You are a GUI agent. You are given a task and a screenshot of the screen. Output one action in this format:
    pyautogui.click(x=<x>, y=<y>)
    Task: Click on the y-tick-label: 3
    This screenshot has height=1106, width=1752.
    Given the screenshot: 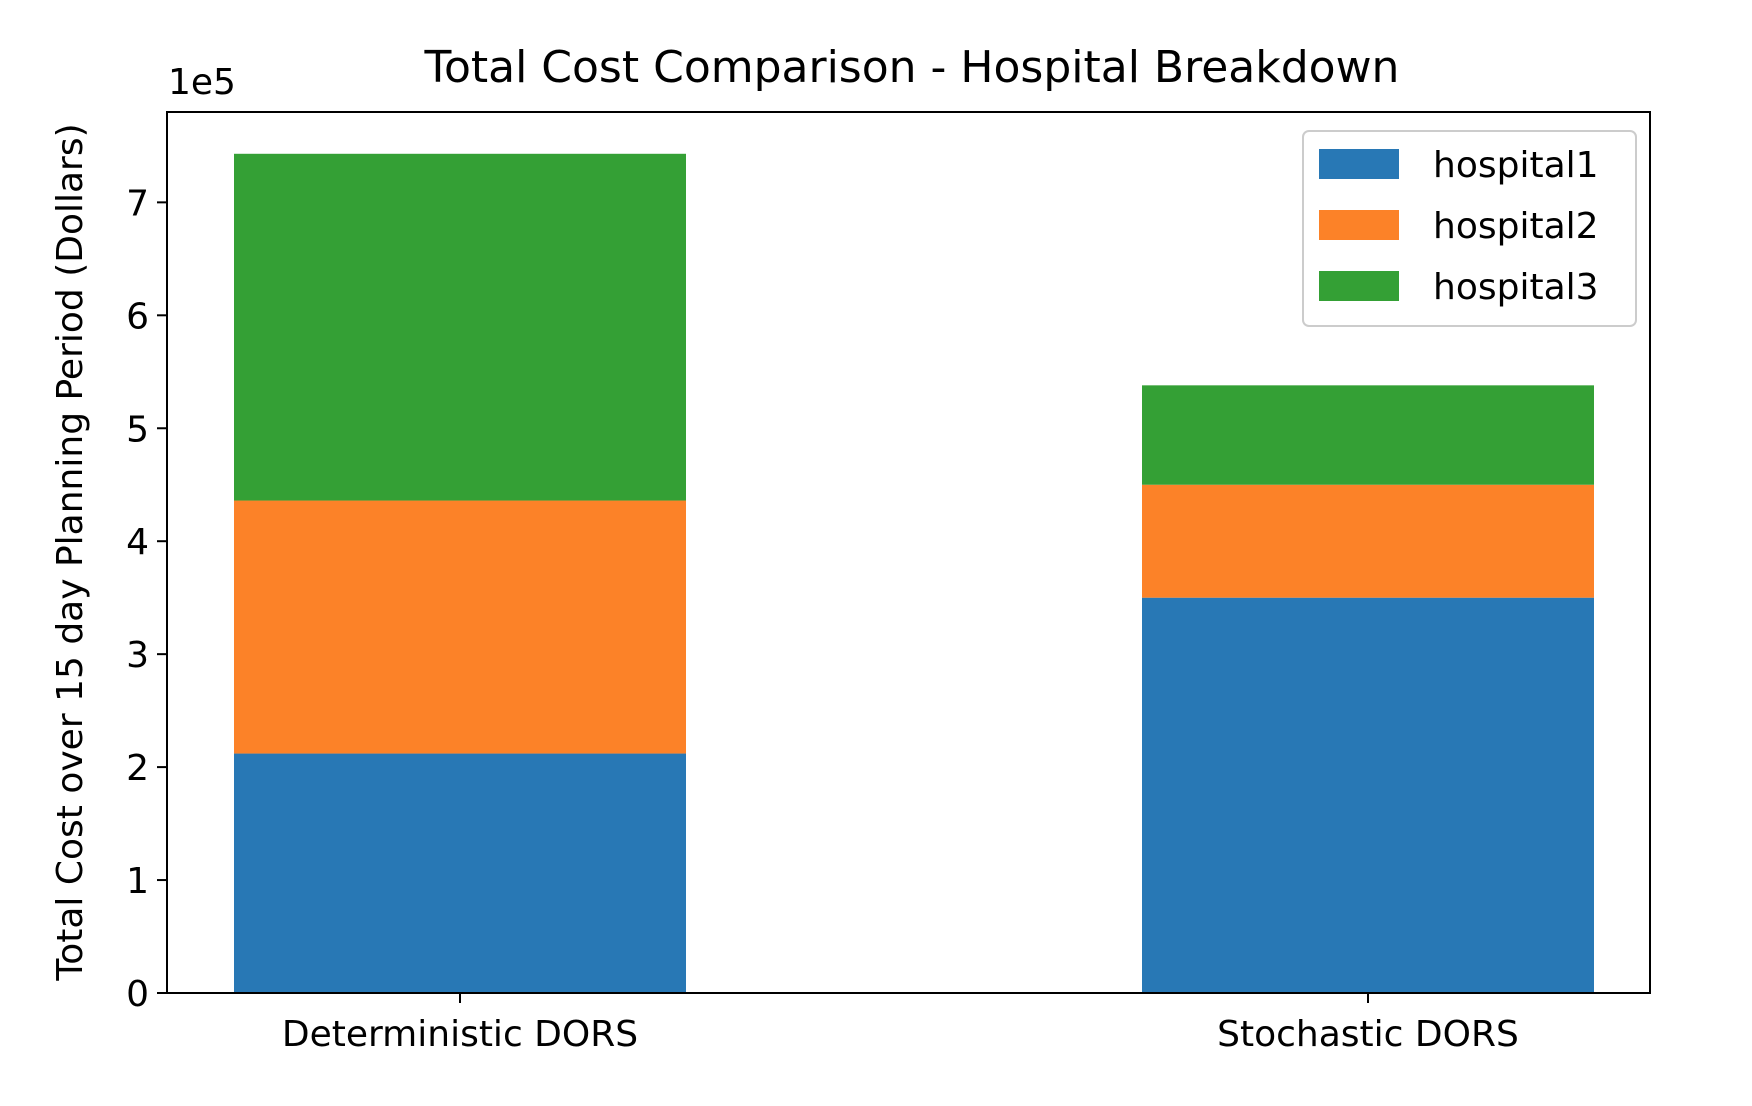 What is the action you would take?
    pyautogui.click(x=137, y=655)
    